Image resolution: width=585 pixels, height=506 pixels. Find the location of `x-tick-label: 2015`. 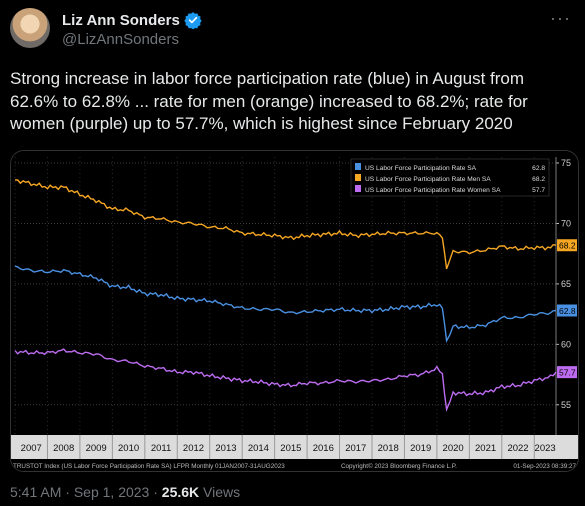

x-tick-label: 2015 is located at coordinates (290, 448).